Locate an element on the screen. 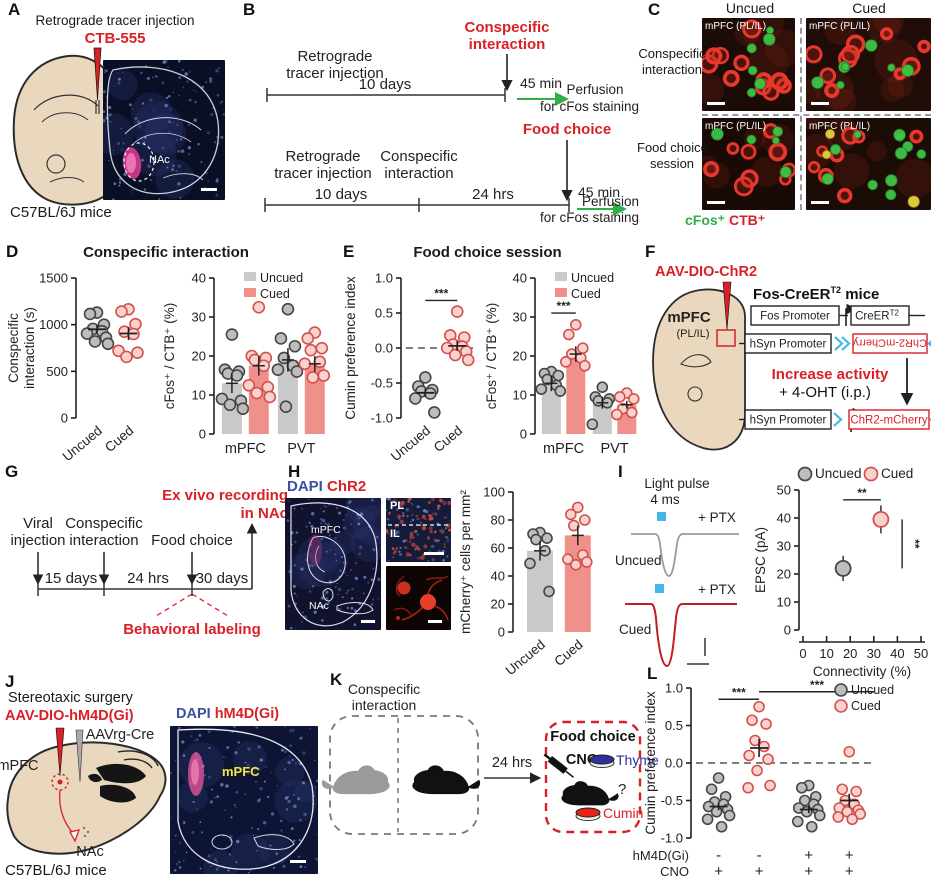 This screenshot has width=931, height=885. mcherry-neurons-image is located at coordinates (418, 598).